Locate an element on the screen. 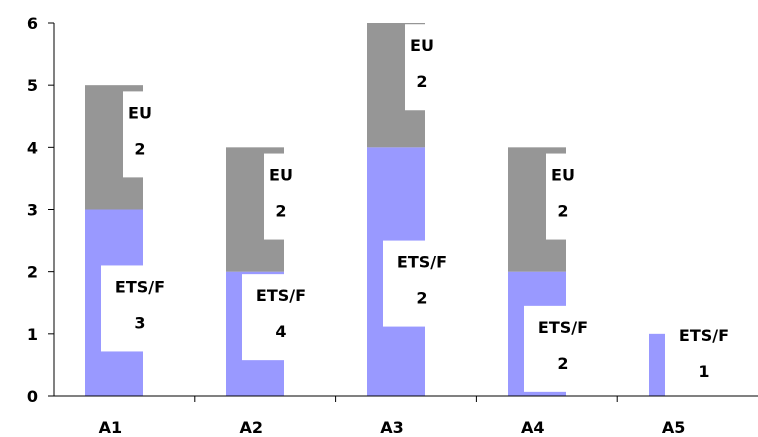 This screenshot has width=758, height=437. data-label-a1-eu: EU 2 is located at coordinates (140, 134).